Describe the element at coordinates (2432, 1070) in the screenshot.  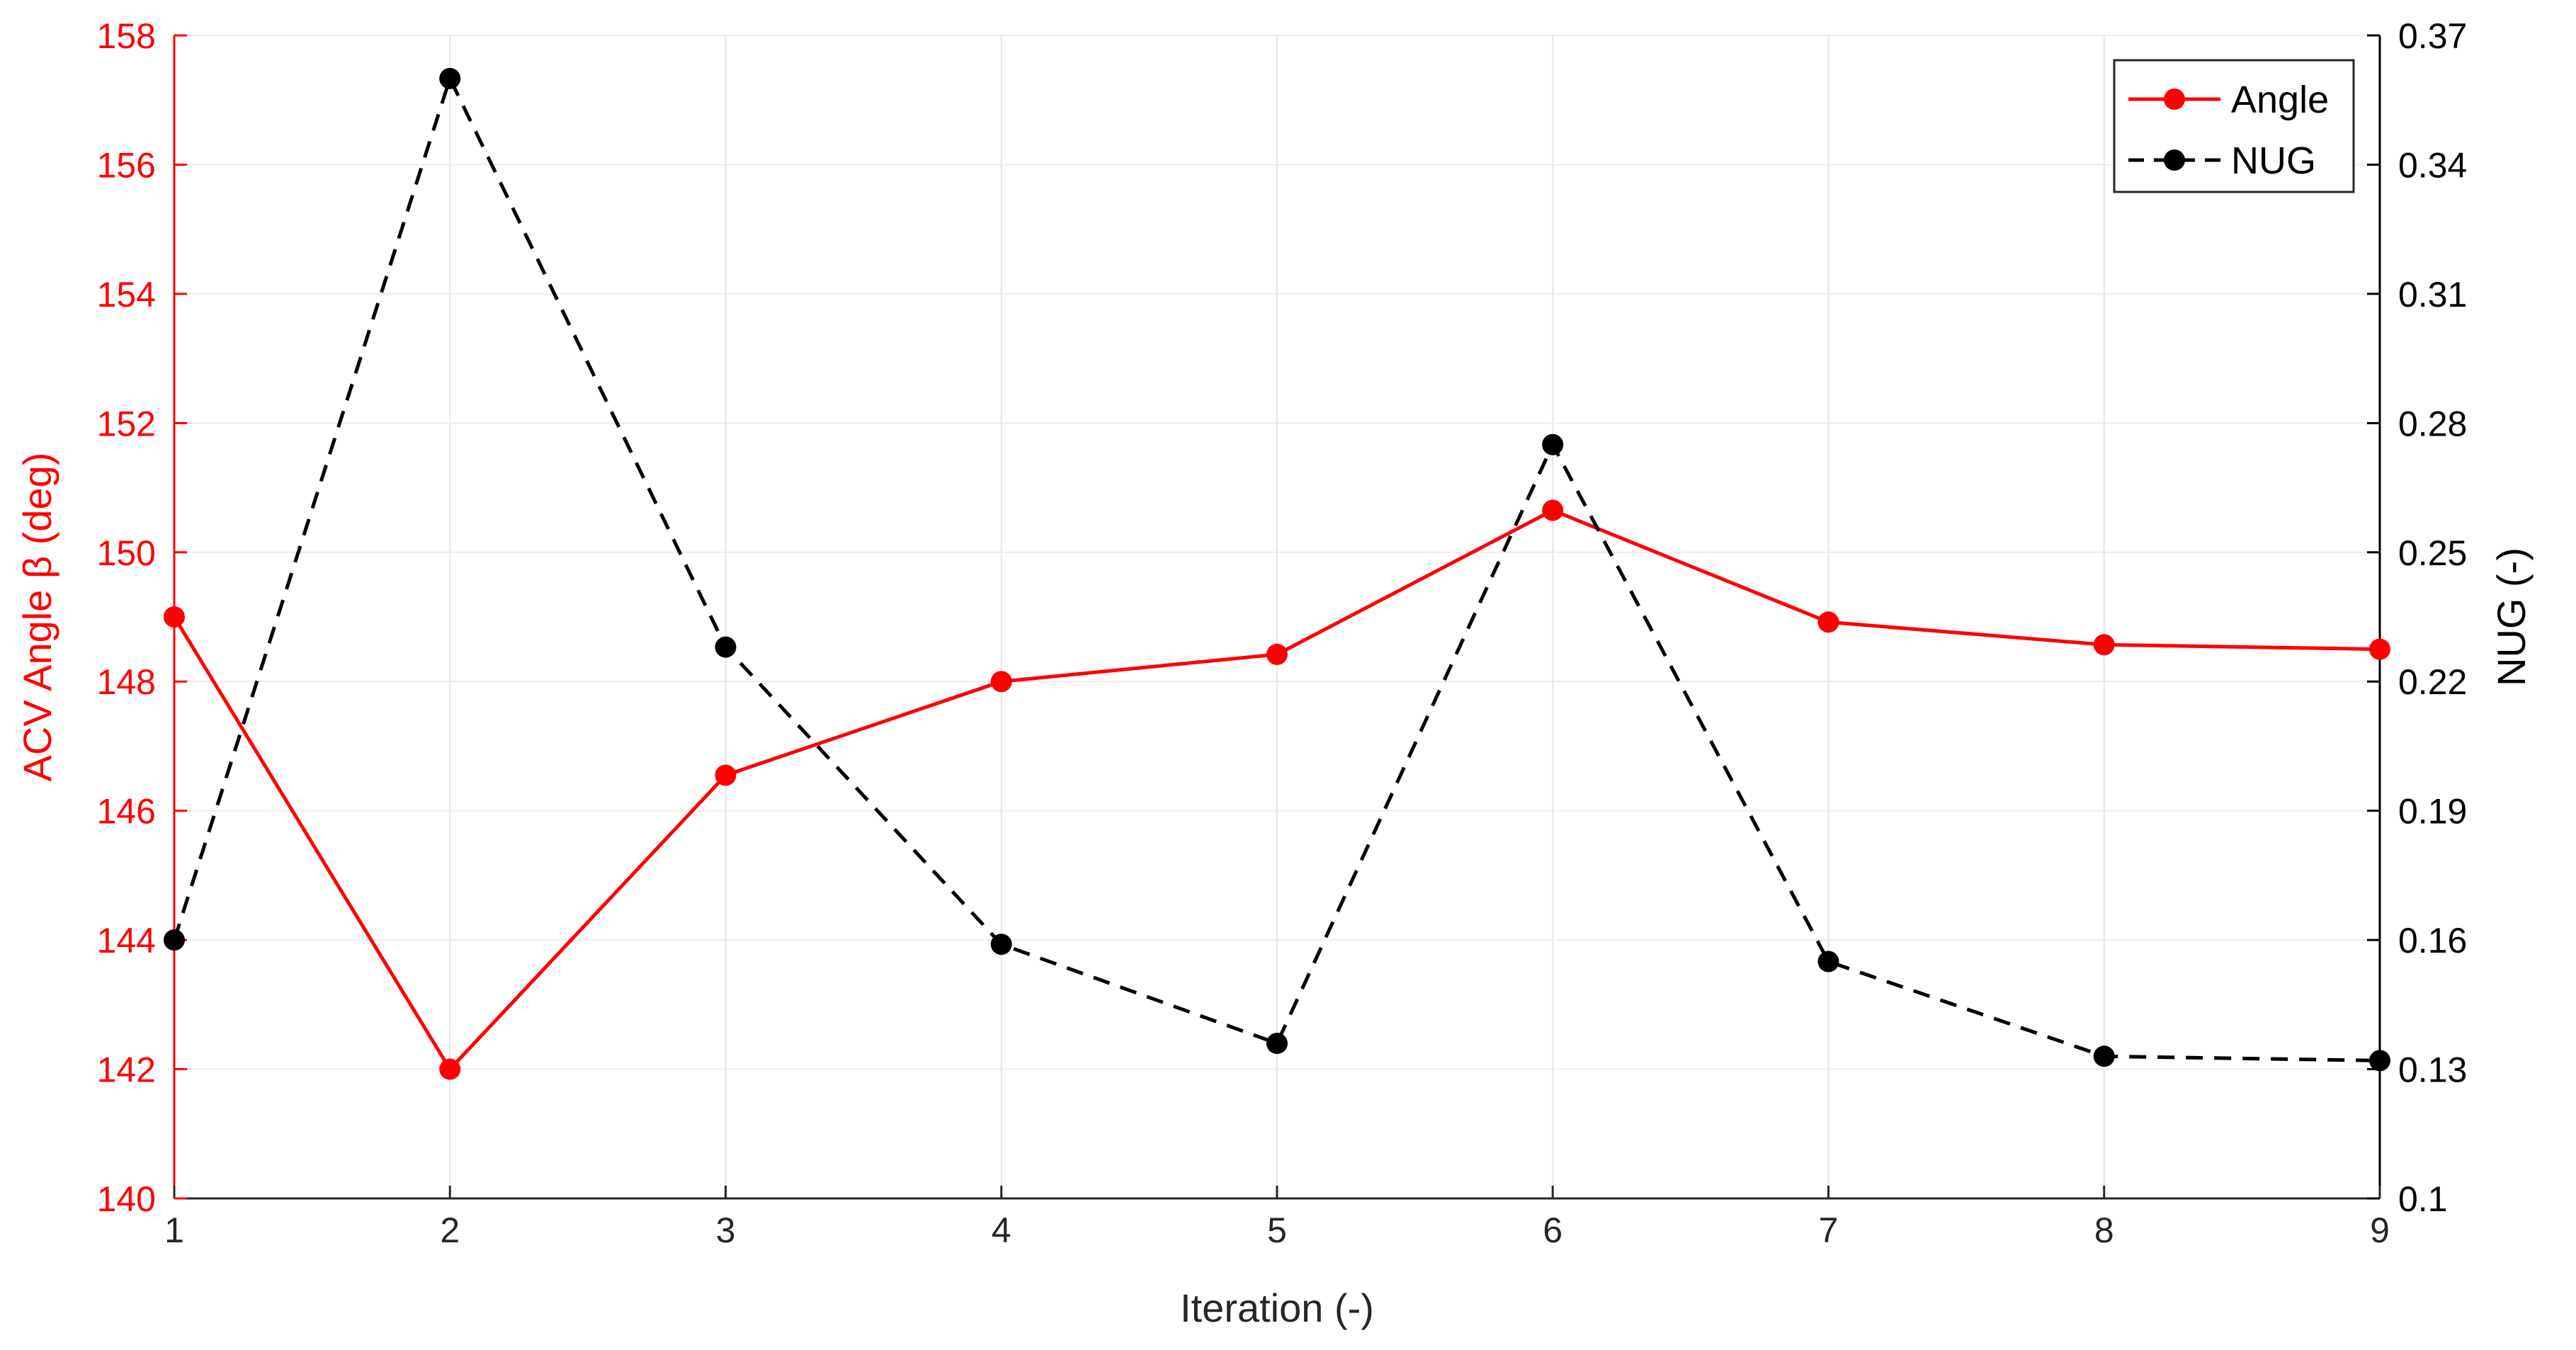
I see `right-y-tick-label: 0.13` at that location.